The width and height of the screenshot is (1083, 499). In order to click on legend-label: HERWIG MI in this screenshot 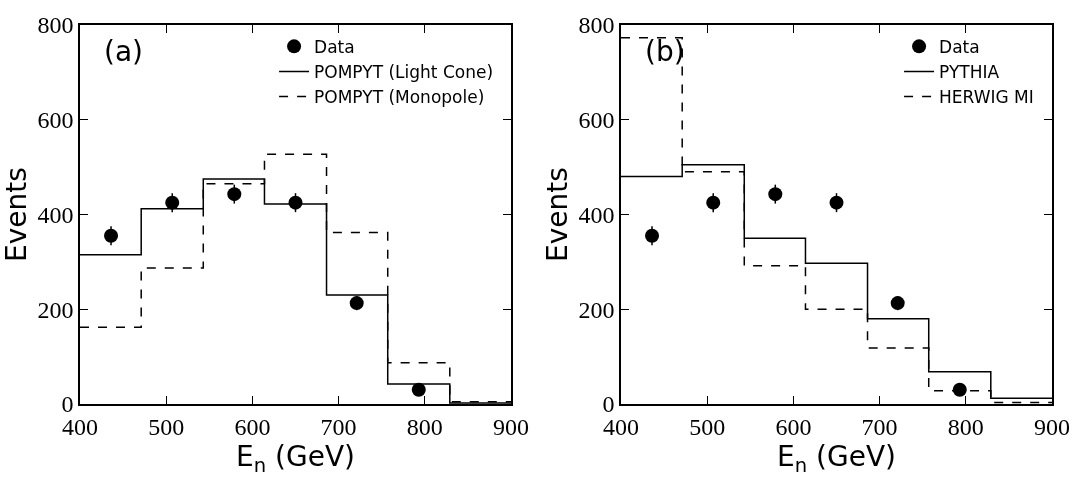, I will do `click(986, 97)`.